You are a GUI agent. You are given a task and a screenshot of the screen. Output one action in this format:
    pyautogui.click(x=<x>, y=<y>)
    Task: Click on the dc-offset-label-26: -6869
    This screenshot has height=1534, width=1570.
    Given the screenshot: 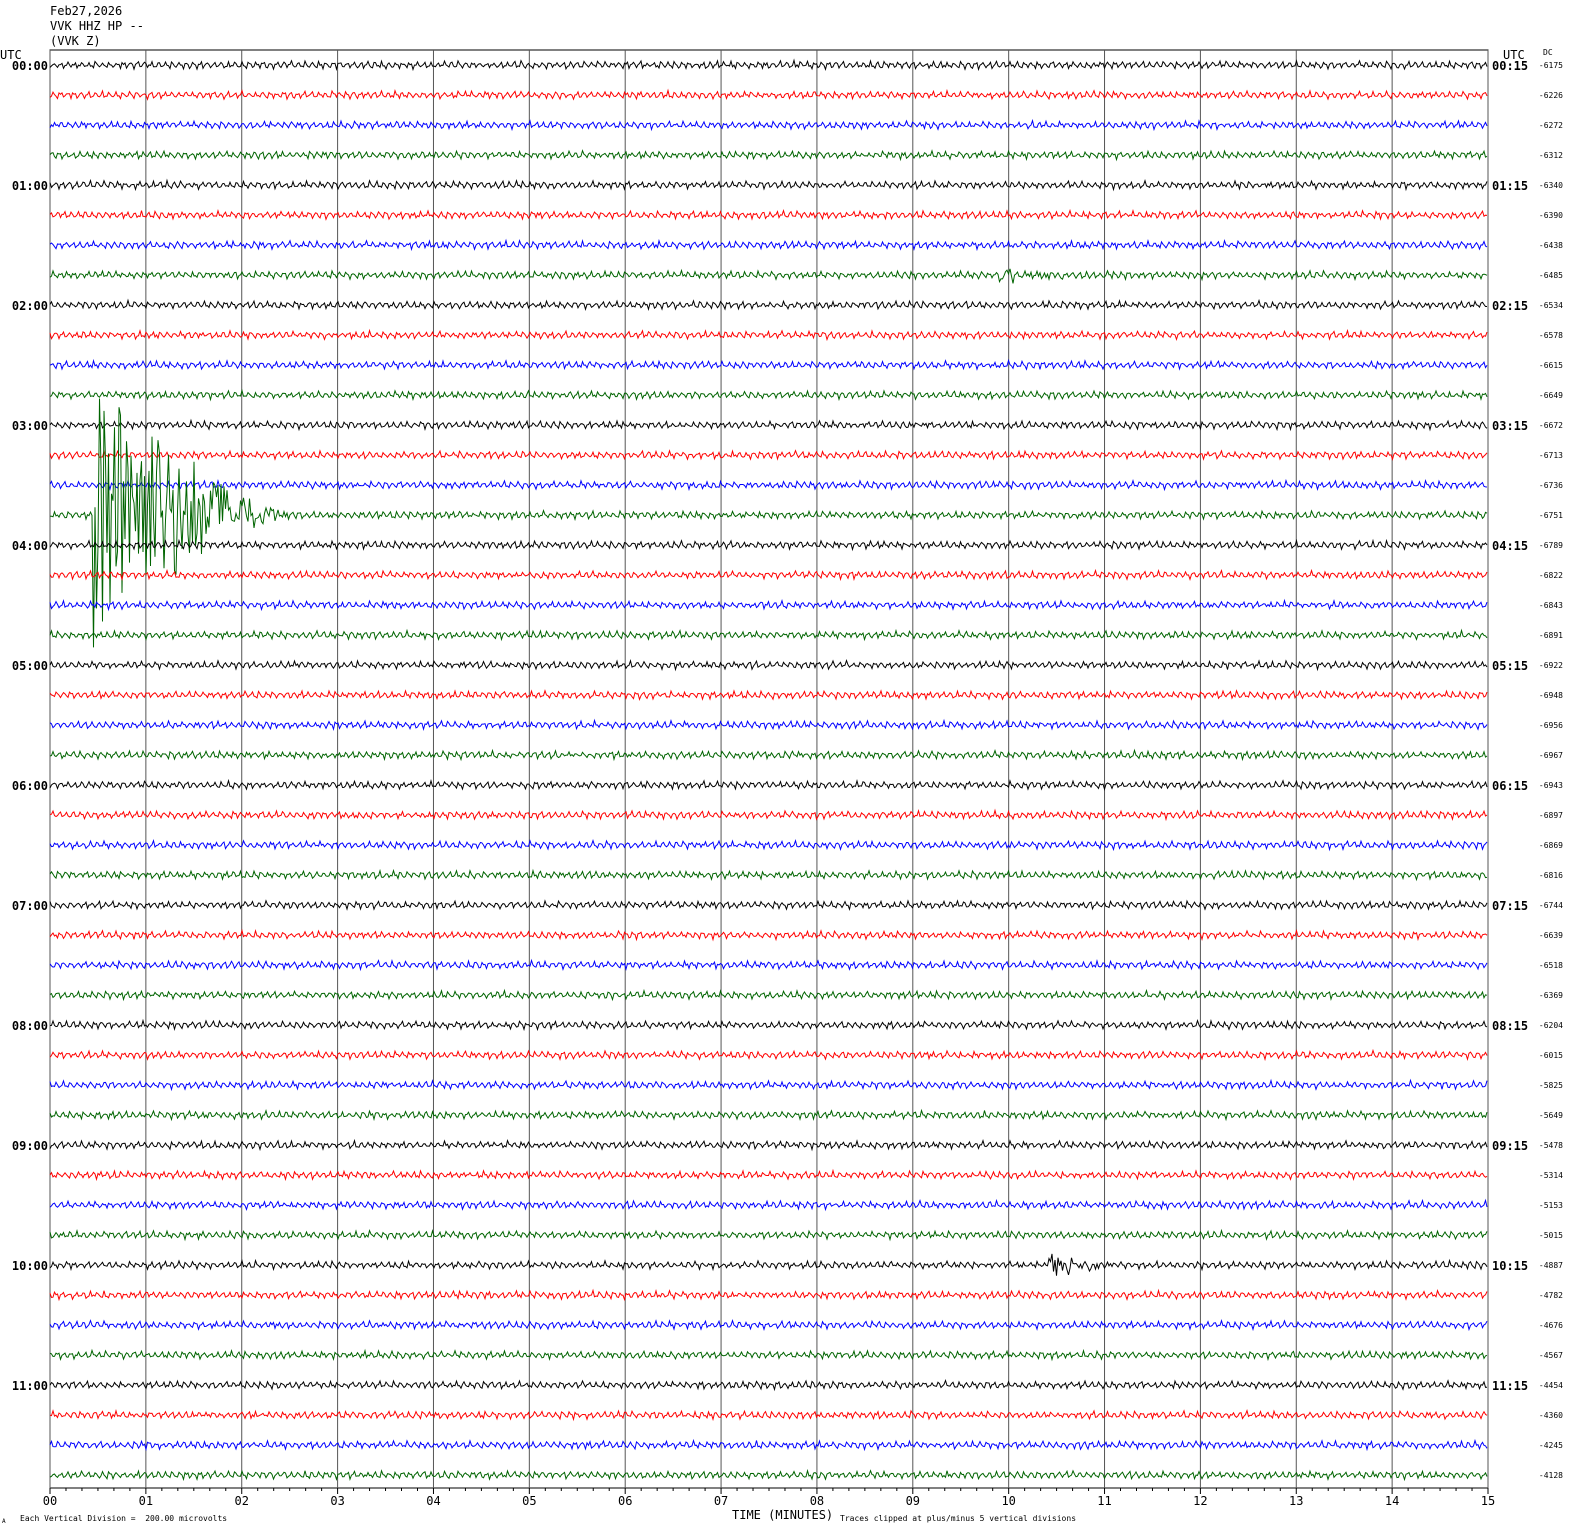 What is the action you would take?
    pyautogui.click(x=1551, y=845)
    